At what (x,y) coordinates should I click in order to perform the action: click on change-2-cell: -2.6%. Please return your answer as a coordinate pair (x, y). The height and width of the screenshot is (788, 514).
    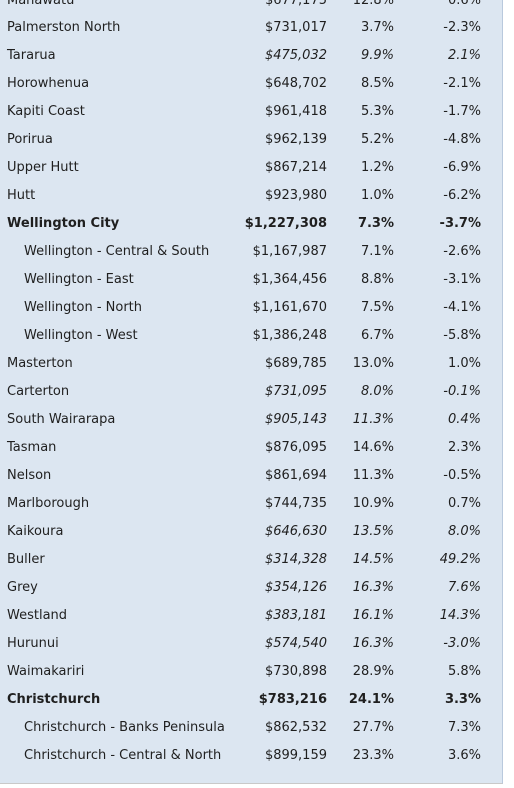
    Looking at the image, I should click on (462, 251).